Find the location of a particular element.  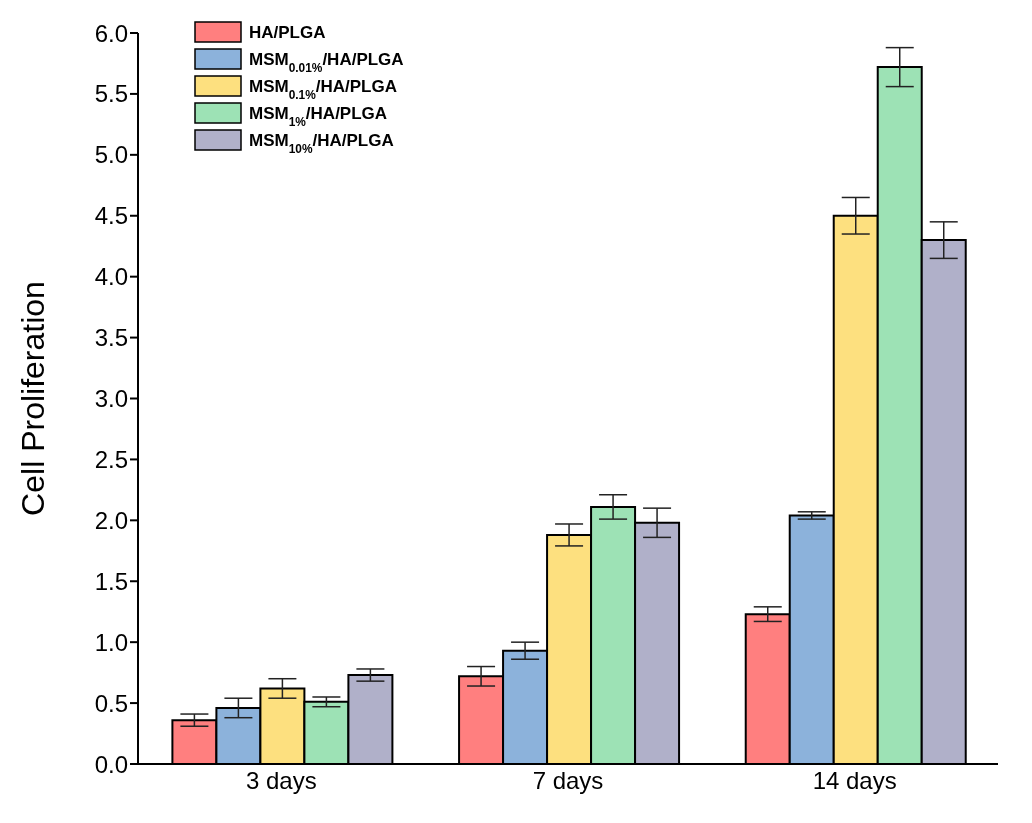

y-tick-label: 1.0 is located at coordinates (111, 642).